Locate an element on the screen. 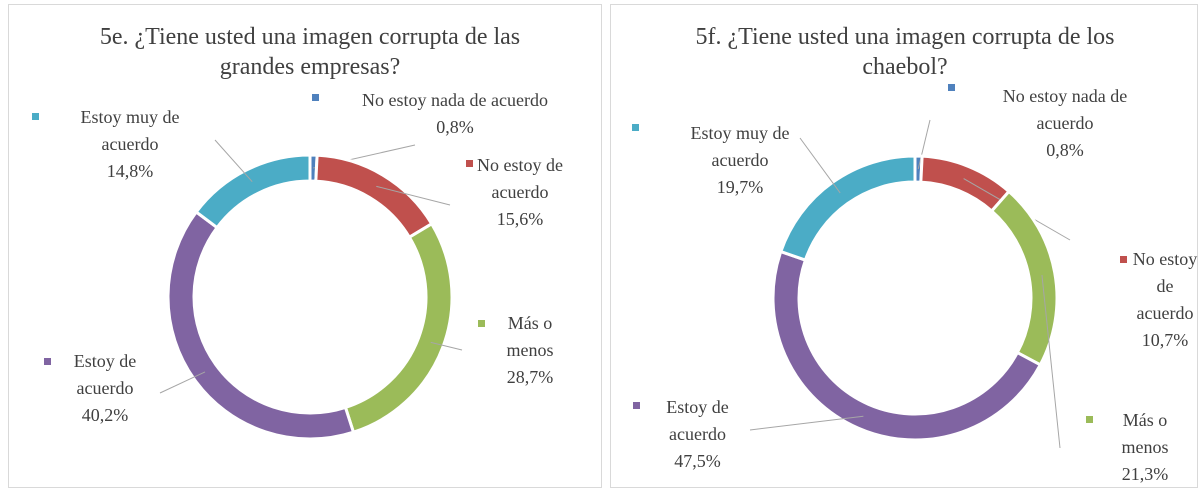 The image size is (1200, 488). data-label: Más o menos 21,3% is located at coordinates (1145, 447).